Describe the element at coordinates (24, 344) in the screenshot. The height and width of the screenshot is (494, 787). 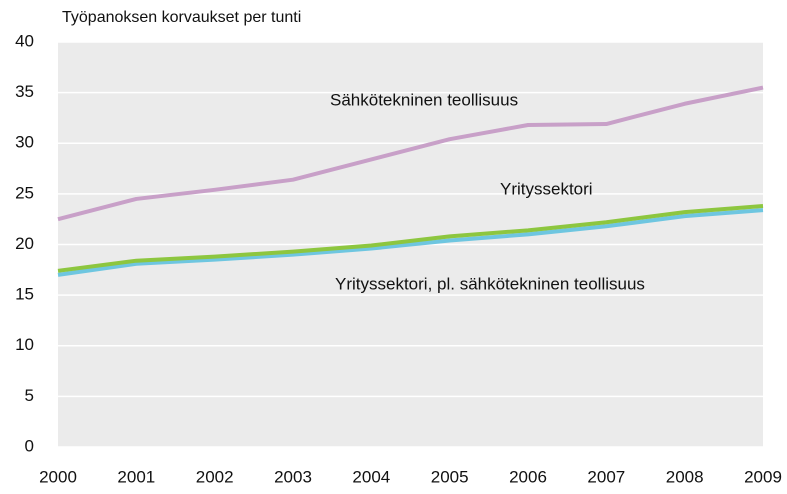
I see `y-tick-label: 10` at that location.